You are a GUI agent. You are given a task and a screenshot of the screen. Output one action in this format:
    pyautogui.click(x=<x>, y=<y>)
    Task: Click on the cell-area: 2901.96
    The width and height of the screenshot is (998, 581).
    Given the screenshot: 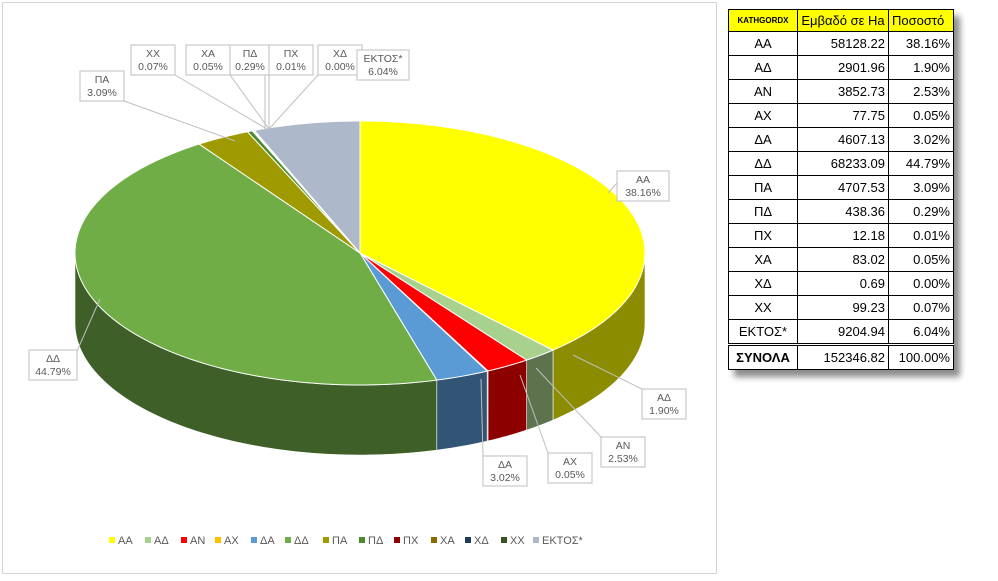 What is the action you would take?
    pyautogui.click(x=843, y=67)
    